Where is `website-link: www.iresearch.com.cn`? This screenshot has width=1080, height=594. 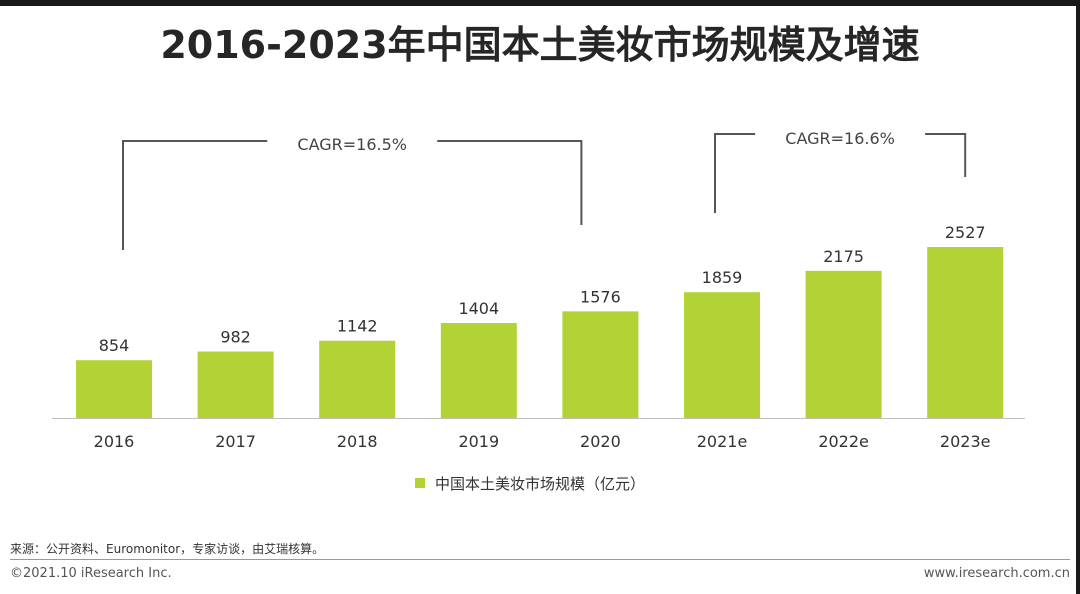 website-link: www.iresearch.com.cn is located at coordinates (996, 573).